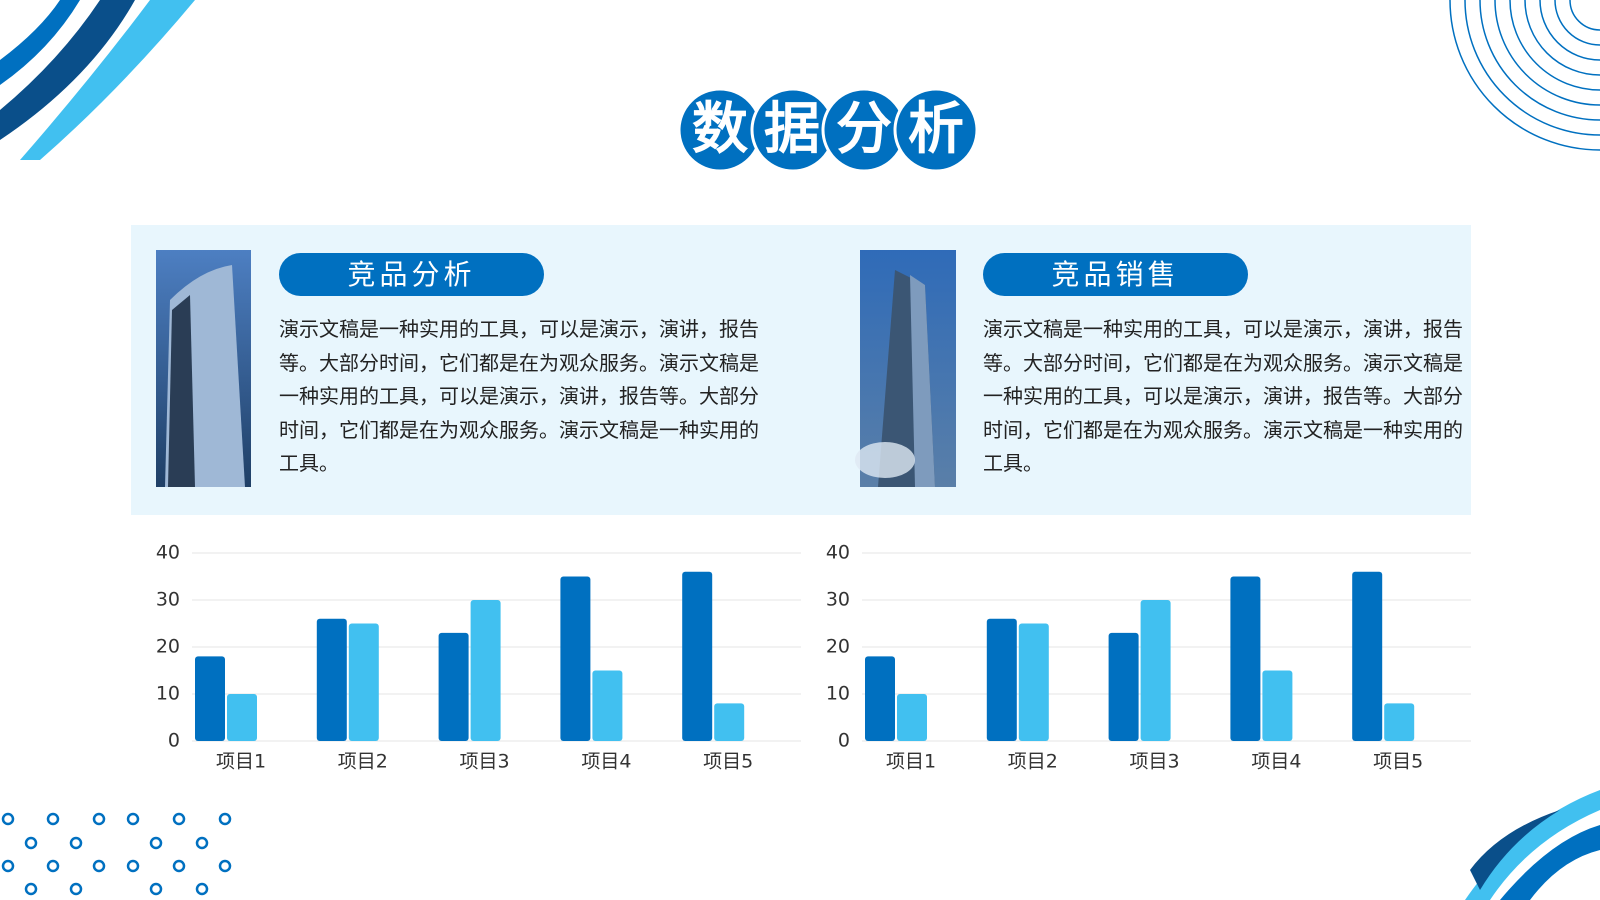  Describe the element at coordinates (97, 80) in the screenshot. I see `decoration-top-left` at that location.